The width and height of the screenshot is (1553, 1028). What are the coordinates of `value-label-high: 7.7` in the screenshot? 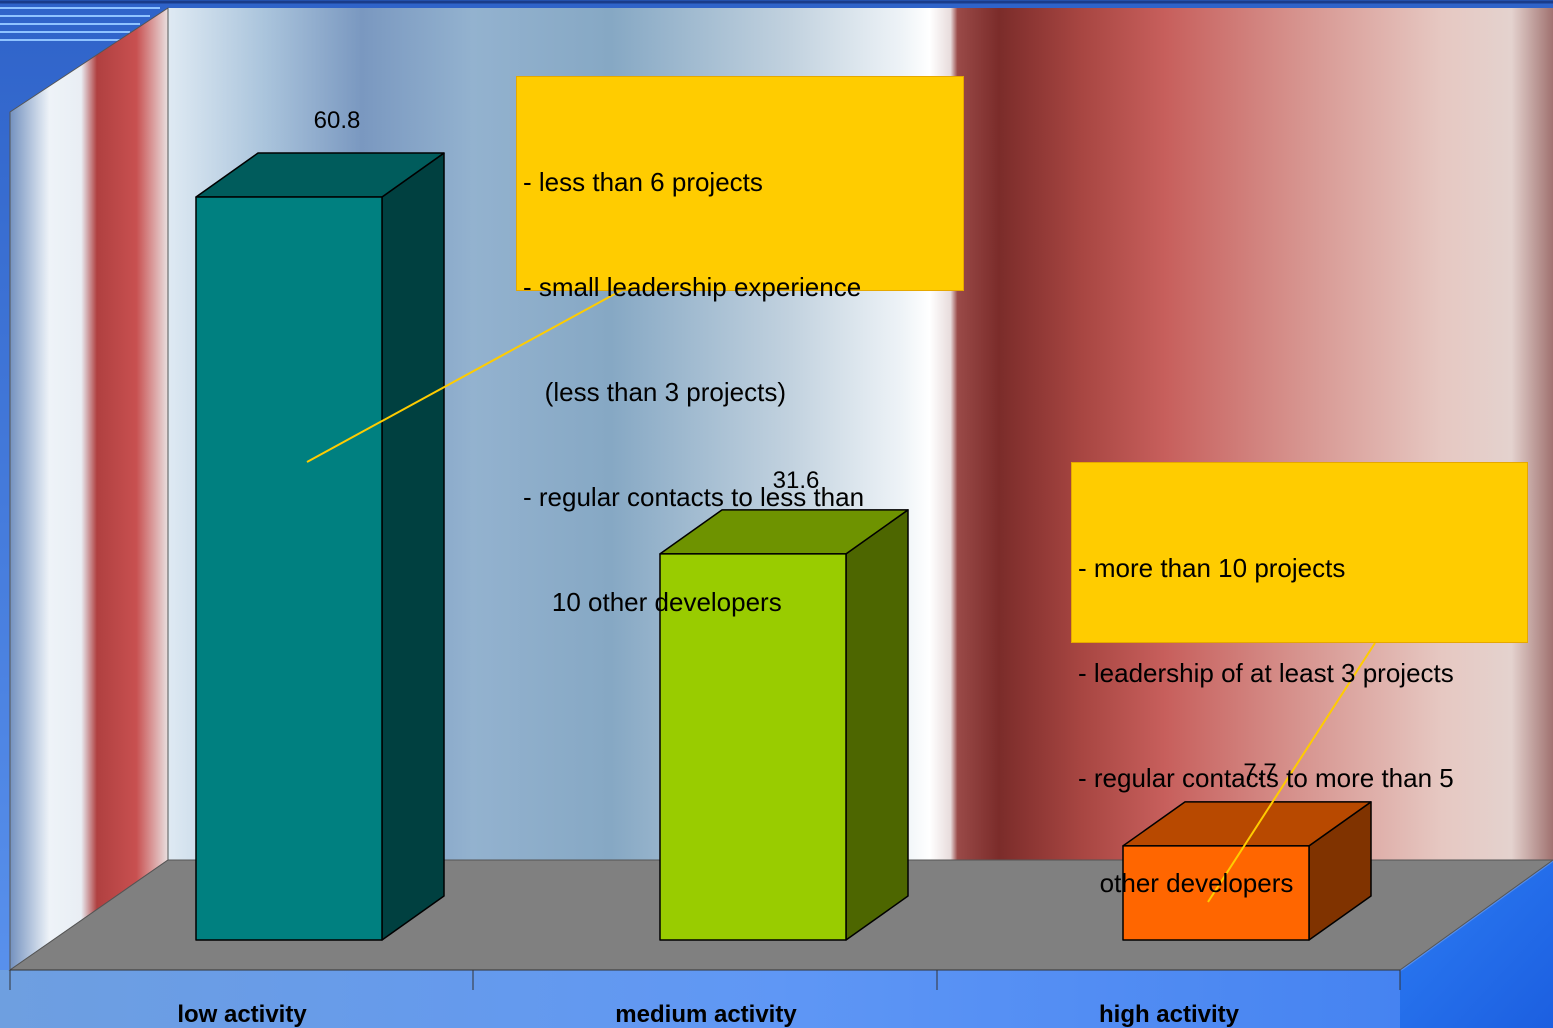 It's located at (1259, 772).